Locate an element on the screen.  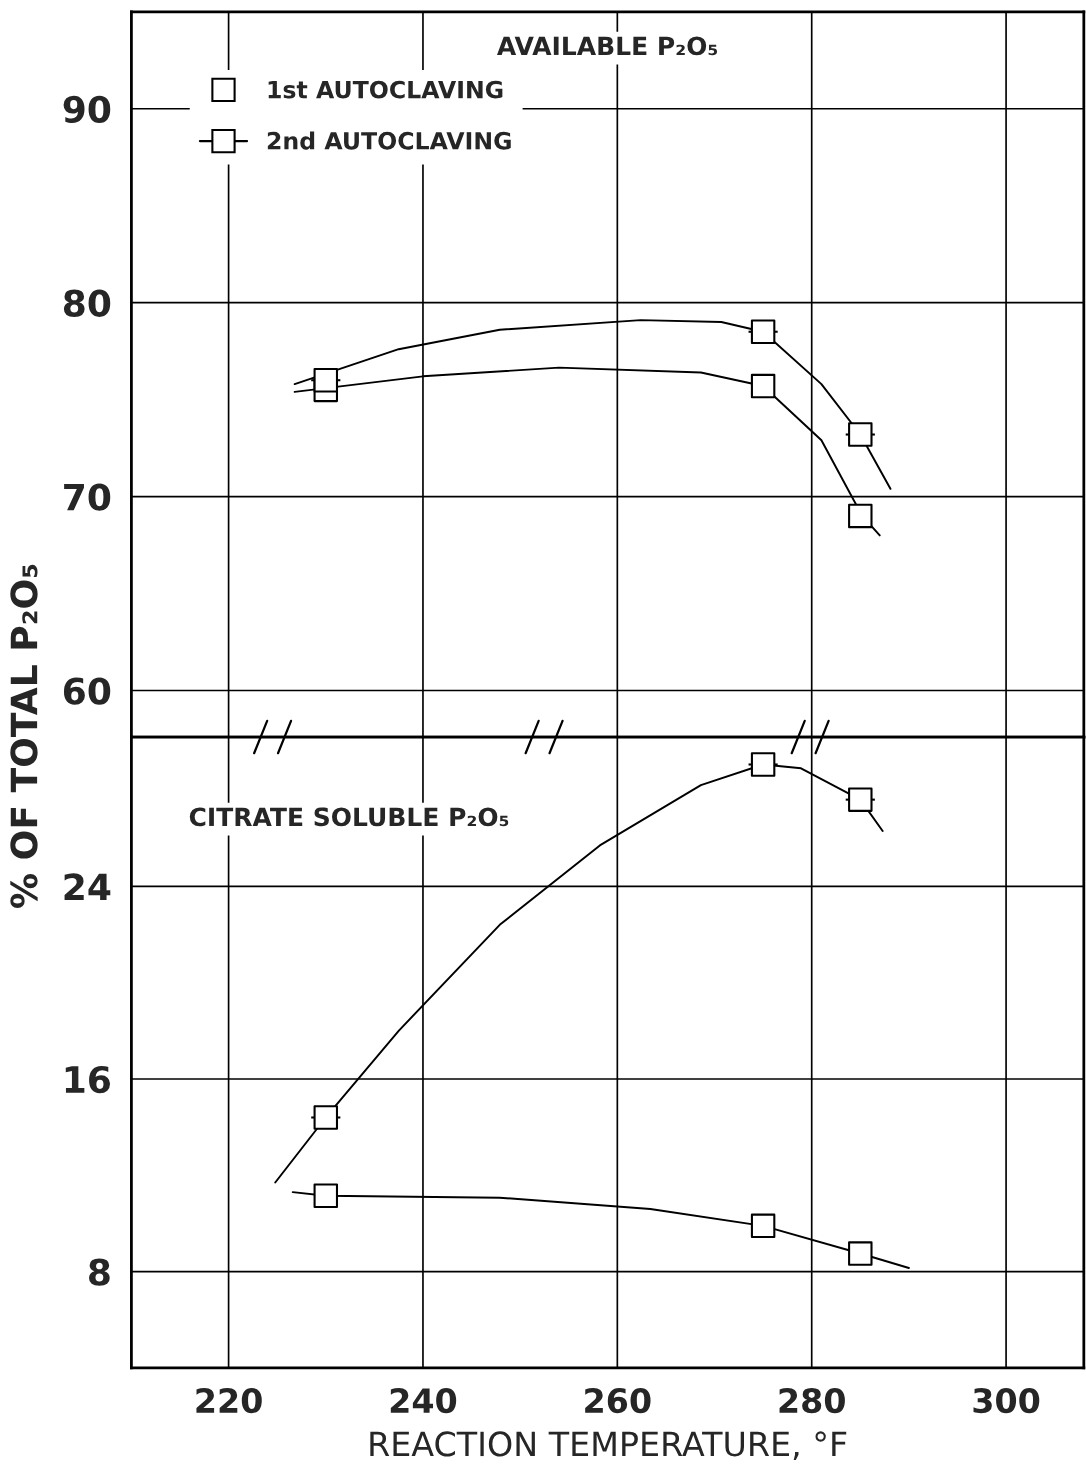
x-tick-label: 260 is located at coordinates (618, 1400).